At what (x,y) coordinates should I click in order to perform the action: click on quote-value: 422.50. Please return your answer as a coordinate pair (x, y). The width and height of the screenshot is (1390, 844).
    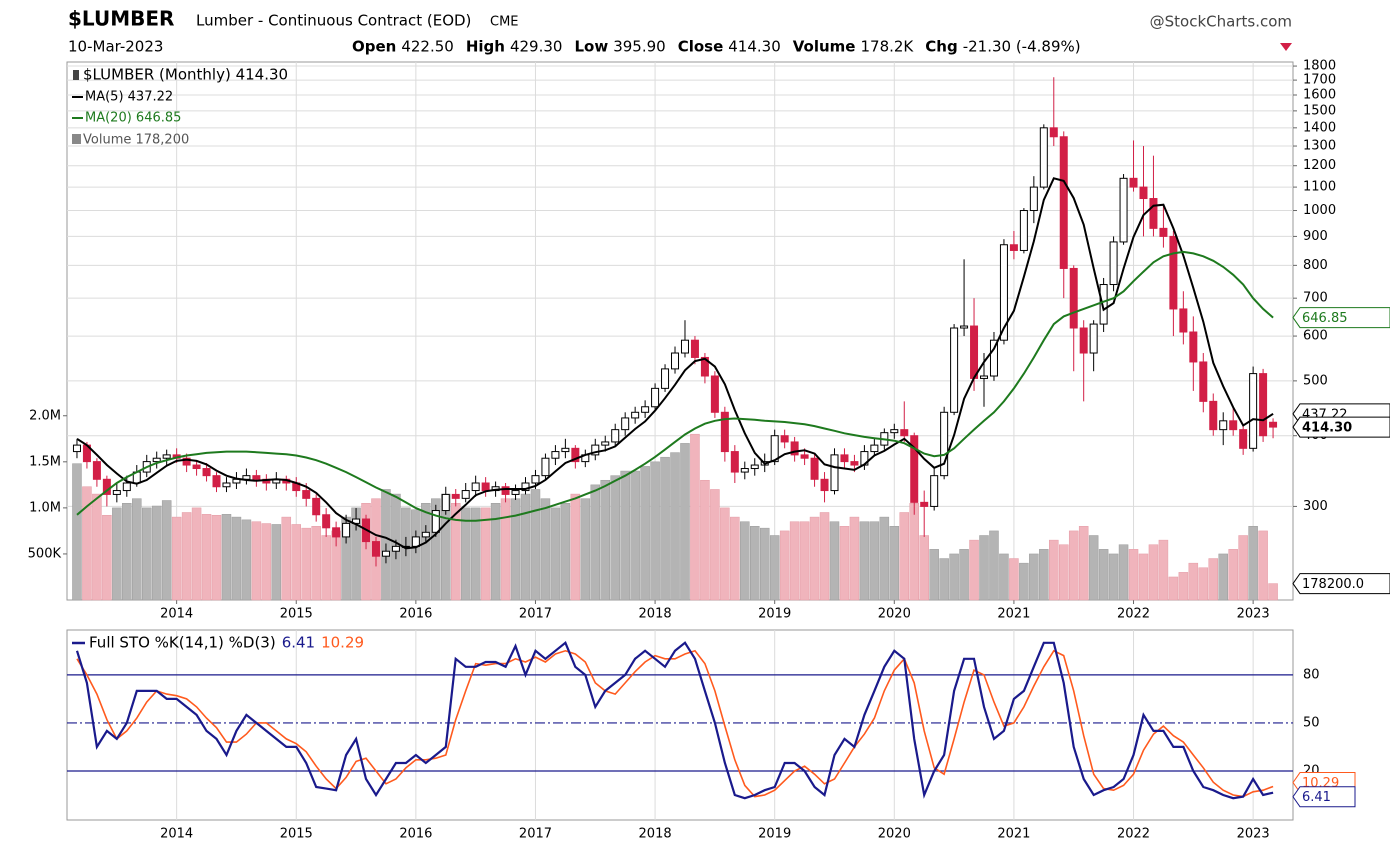
    Looking at the image, I should click on (427, 47).